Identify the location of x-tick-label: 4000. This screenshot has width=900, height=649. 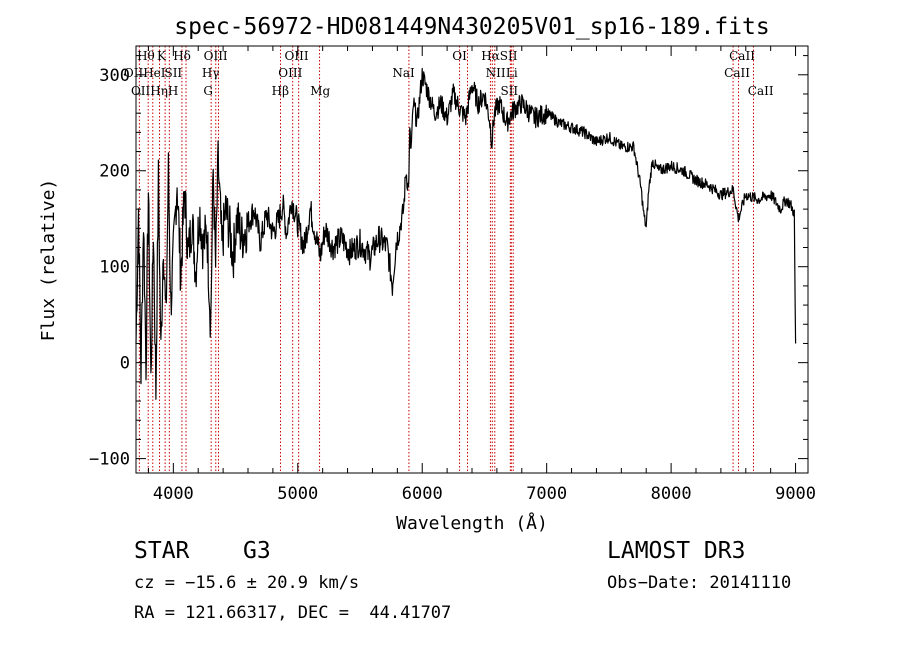
(173, 494).